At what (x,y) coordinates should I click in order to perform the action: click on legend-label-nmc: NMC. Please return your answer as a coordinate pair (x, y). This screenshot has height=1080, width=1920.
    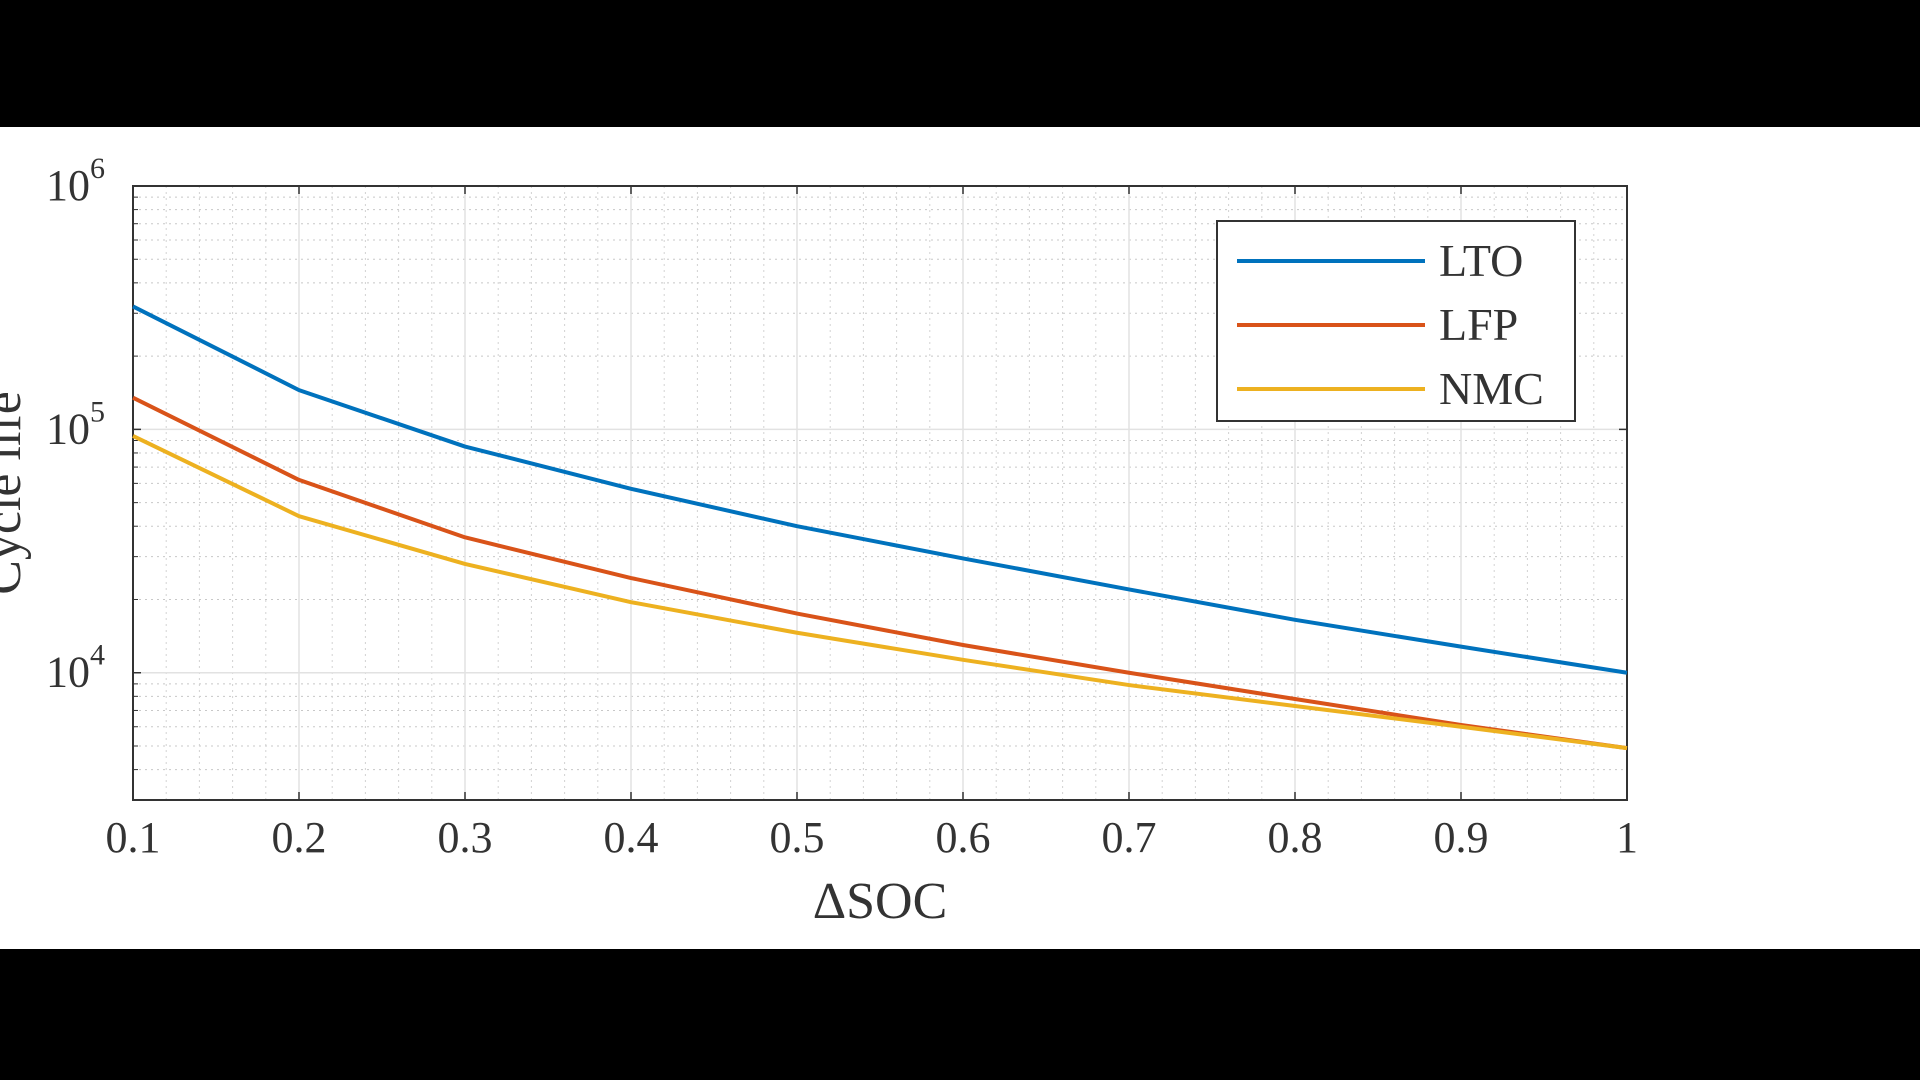
    Looking at the image, I should click on (1491, 388).